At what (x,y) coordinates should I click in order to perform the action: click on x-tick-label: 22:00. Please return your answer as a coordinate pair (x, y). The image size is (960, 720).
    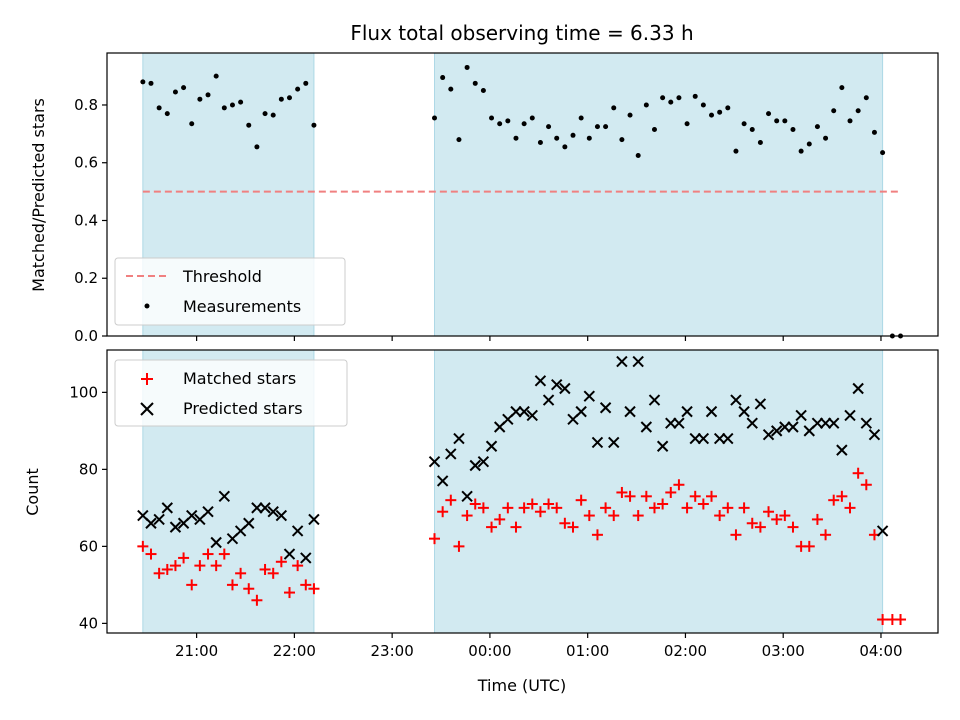
    Looking at the image, I should click on (294, 651).